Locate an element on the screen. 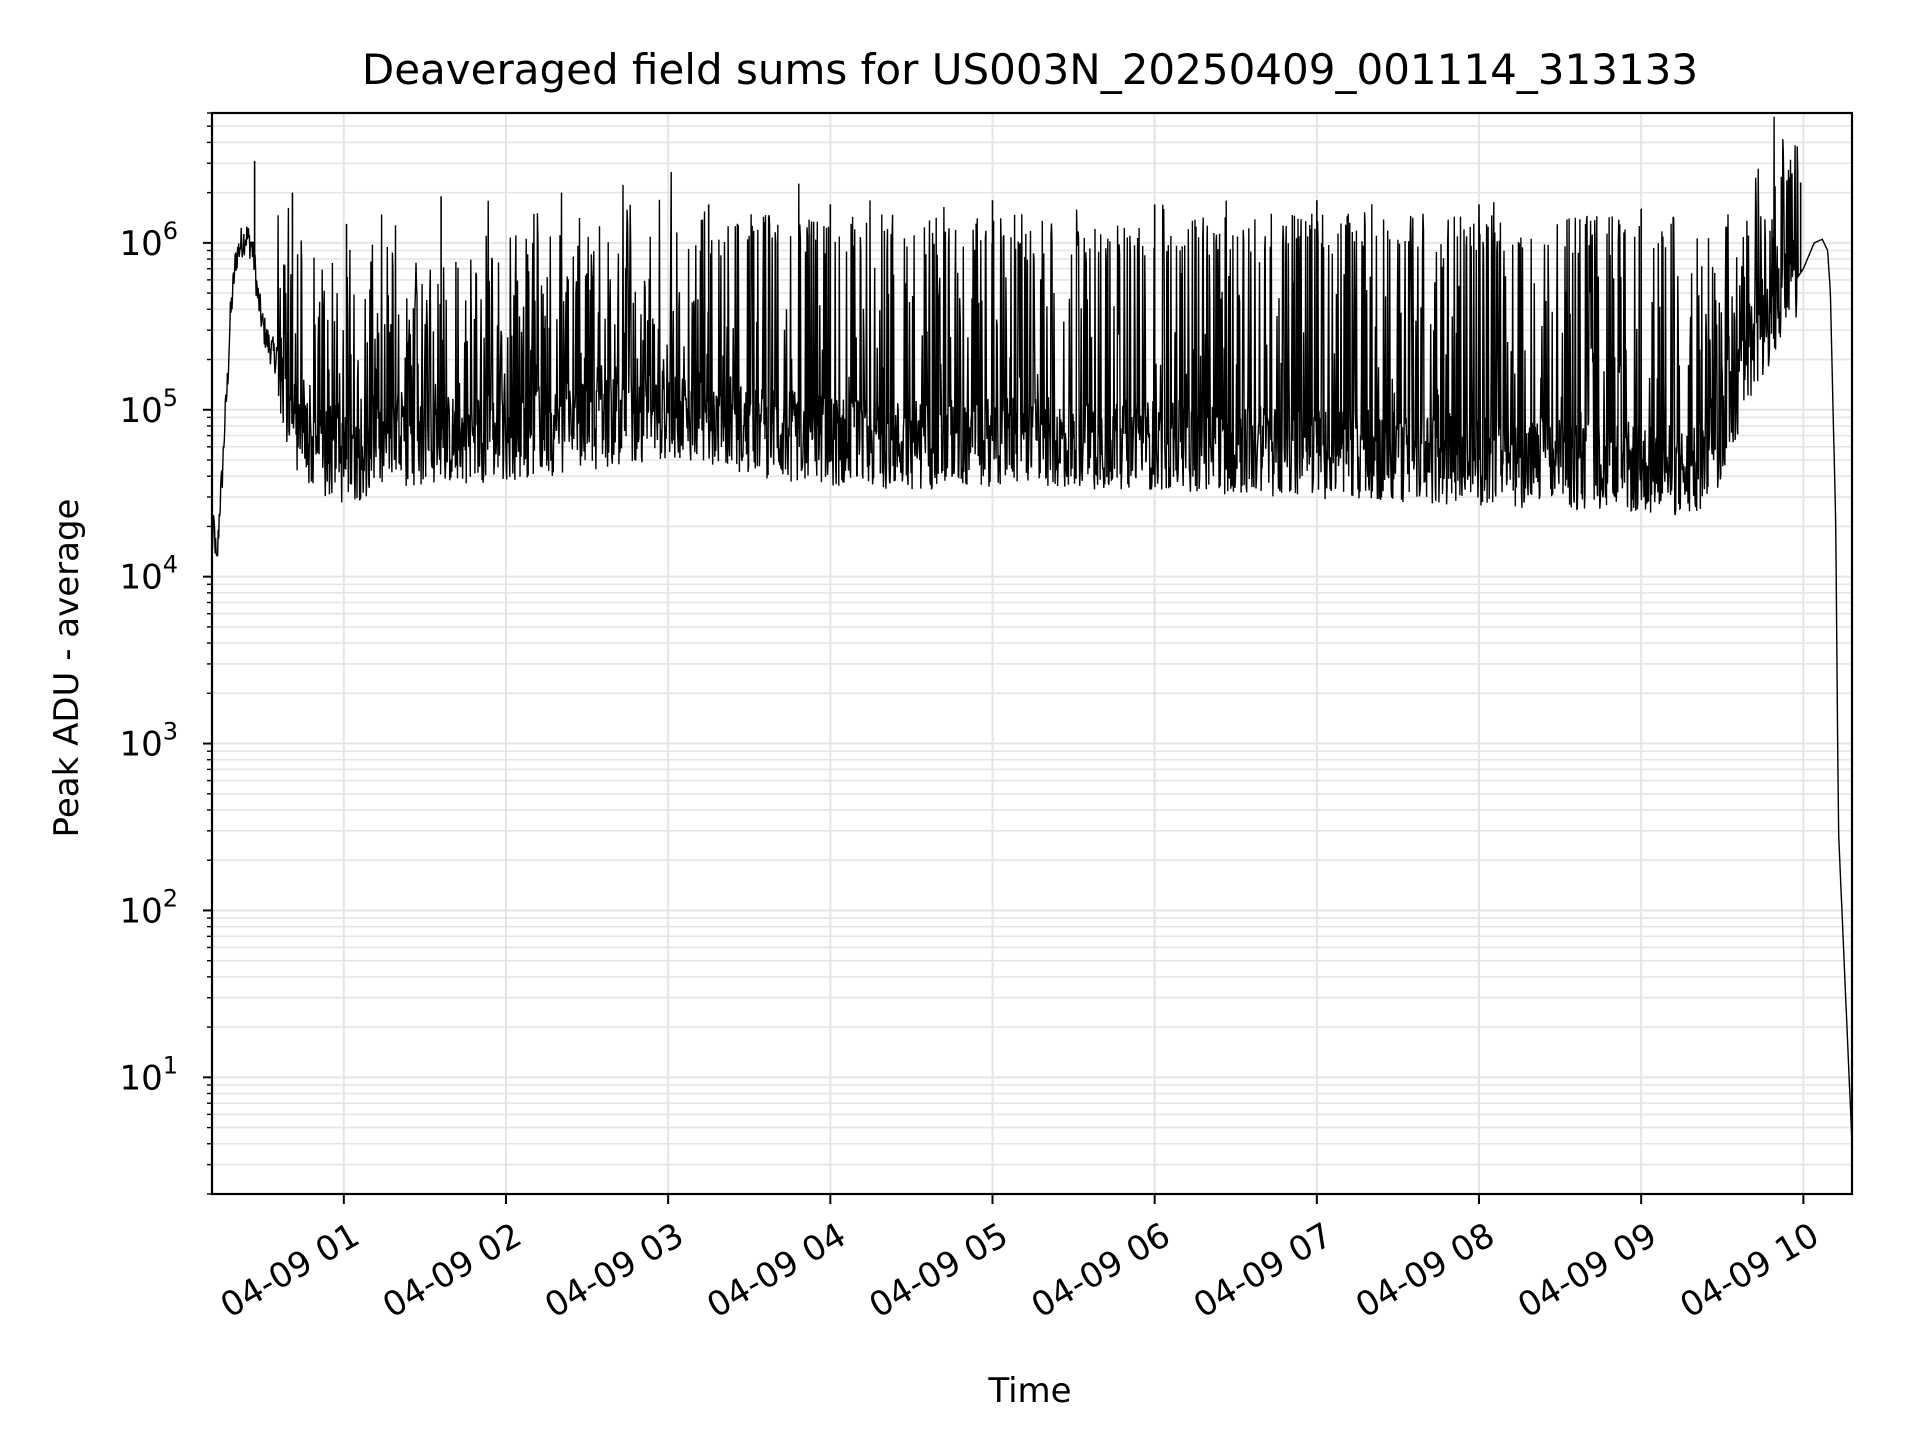 The height and width of the screenshot is (1440, 1920). y-tick-exponent: 6 is located at coordinates (170, 231).